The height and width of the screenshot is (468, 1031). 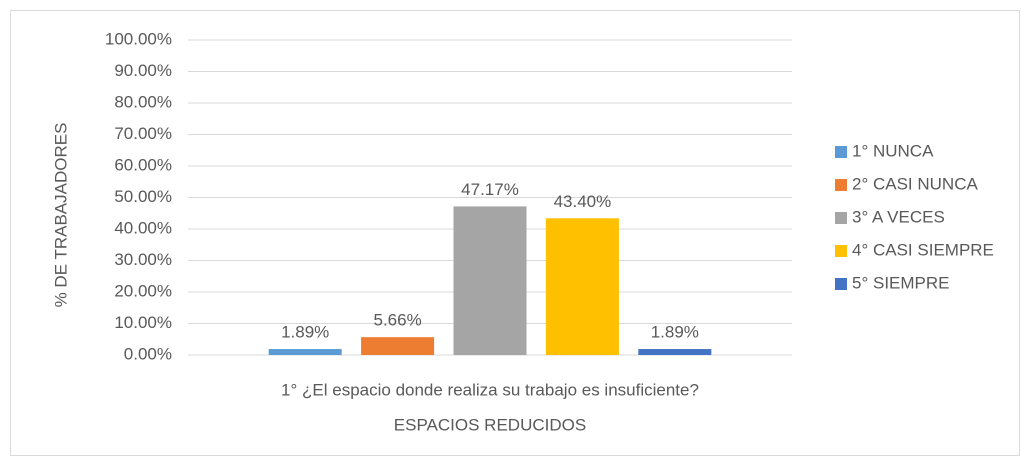 I want to click on y-tick-label: 100.00%, so click(x=138, y=38).